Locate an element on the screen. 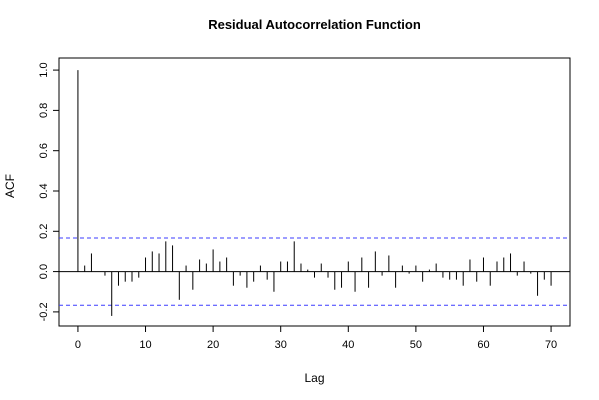 This screenshot has height=400, width=599. chart-title: Residual Autocorrelation Function is located at coordinates (314, 24).